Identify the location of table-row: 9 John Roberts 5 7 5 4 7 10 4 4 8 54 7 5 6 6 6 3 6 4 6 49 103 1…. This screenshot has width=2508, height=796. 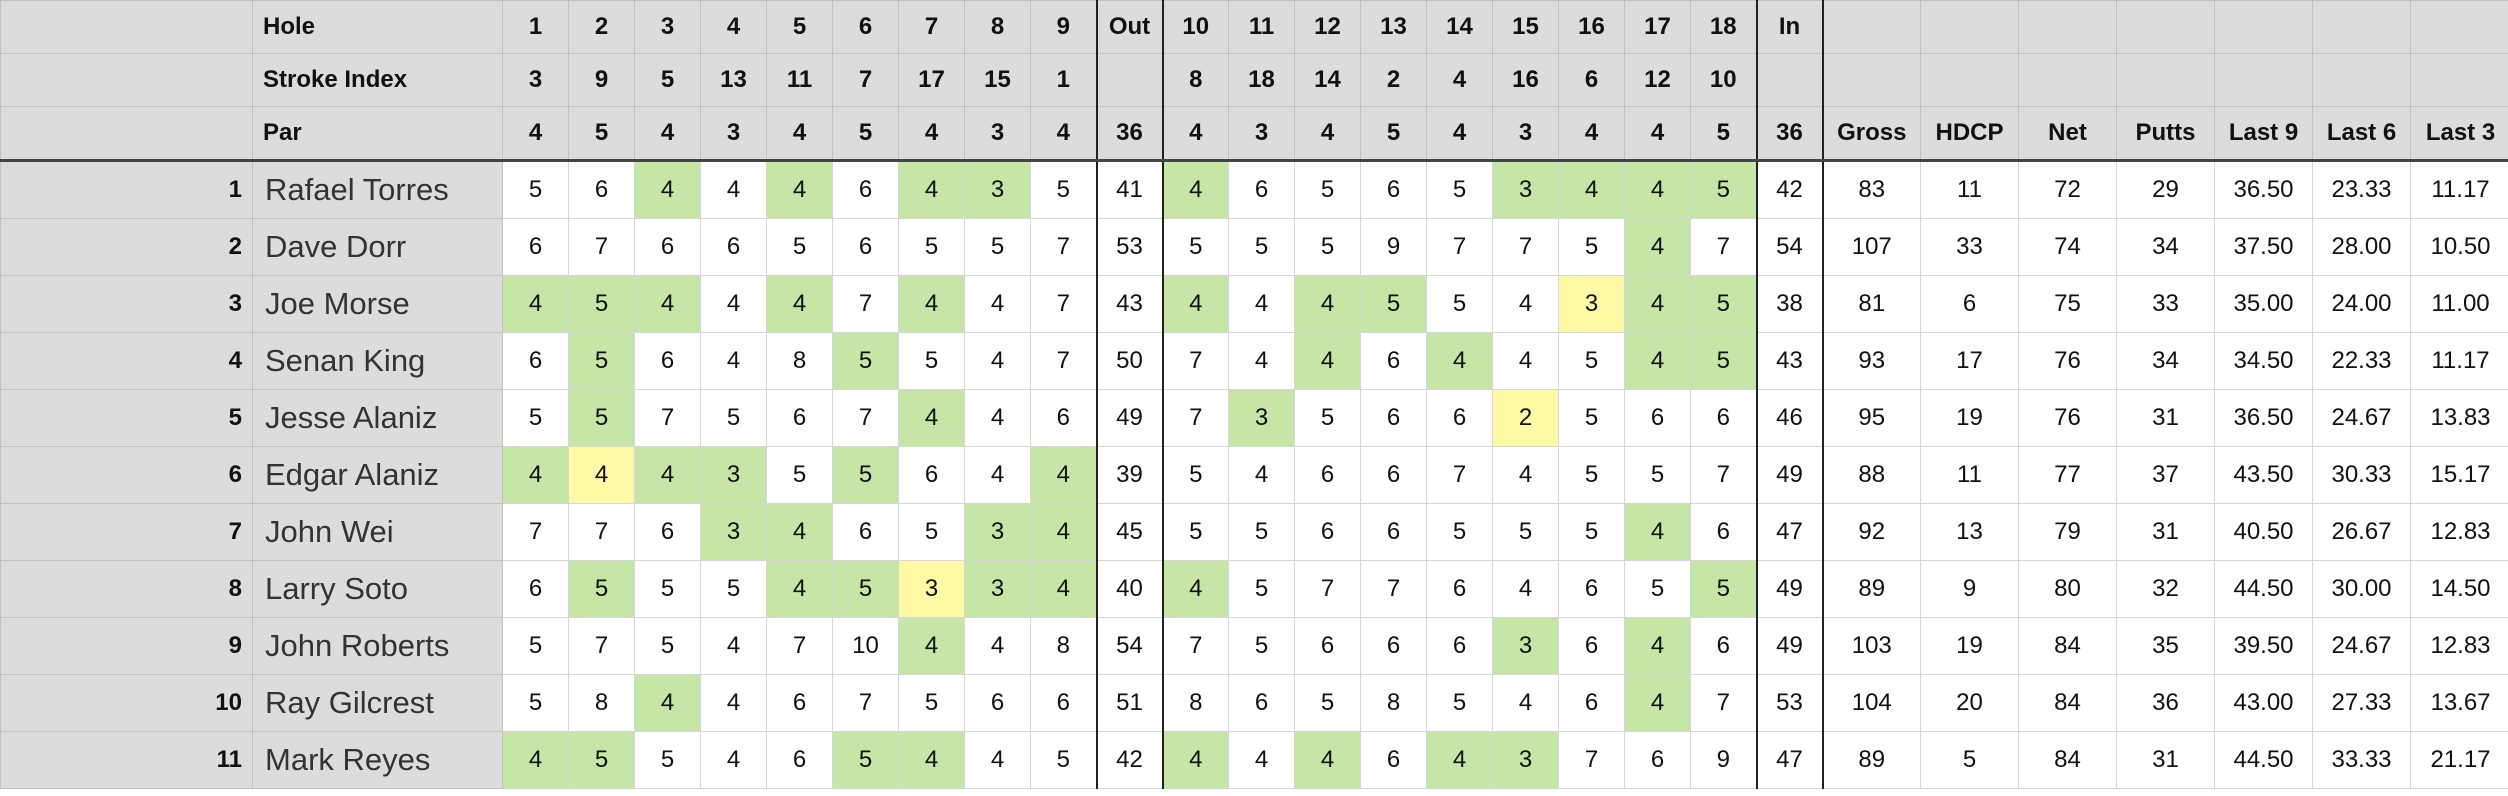
(1254, 646).